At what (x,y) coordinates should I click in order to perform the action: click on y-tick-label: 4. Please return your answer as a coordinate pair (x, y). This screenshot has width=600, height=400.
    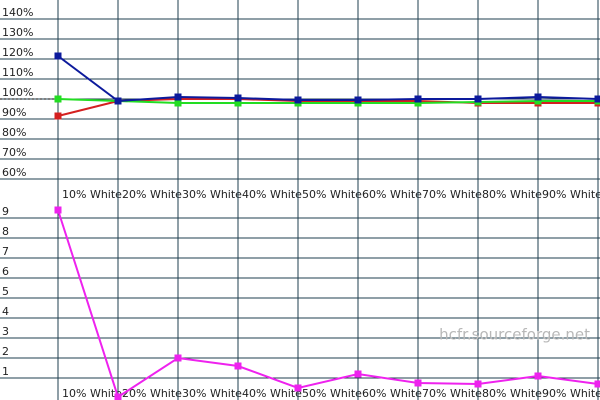
    Looking at the image, I should click on (5, 311).